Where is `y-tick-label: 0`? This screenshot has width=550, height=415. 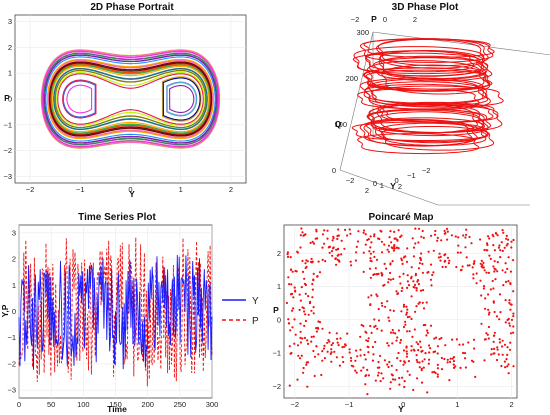 y-tick-label: 0 is located at coordinates (279, 319).